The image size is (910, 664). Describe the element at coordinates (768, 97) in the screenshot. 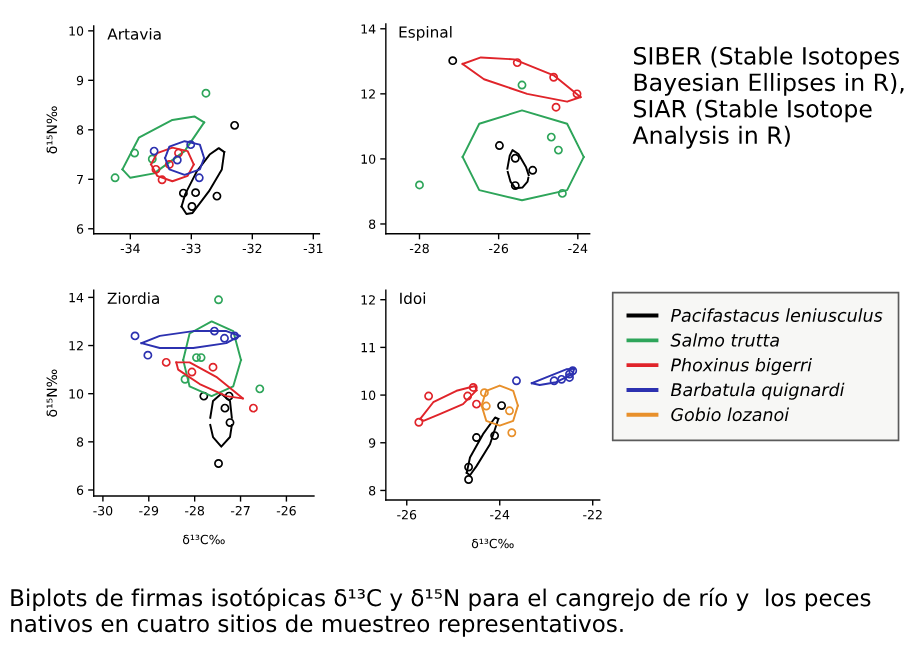

I see `text: SIBER (Stable Isotopes Bayesian Ellipses in R), SIAR (Stable Isotope Analysis in R)` at that location.